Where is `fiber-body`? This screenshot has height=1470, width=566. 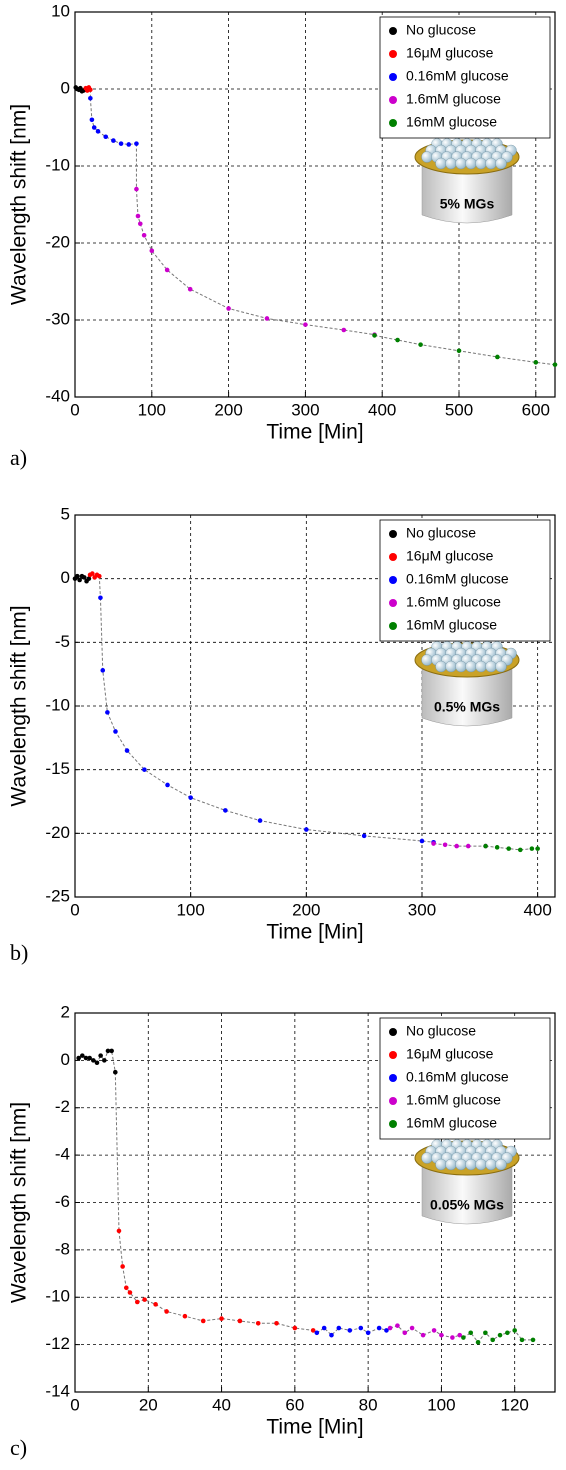
fiber-body is located at coordinates (467, 190).